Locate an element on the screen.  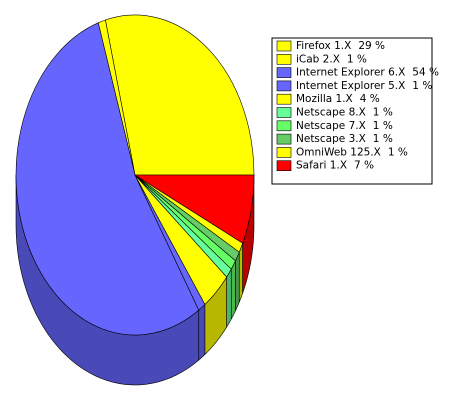
legend-name: Netscape 7.X is located at coordinates (331, 126).